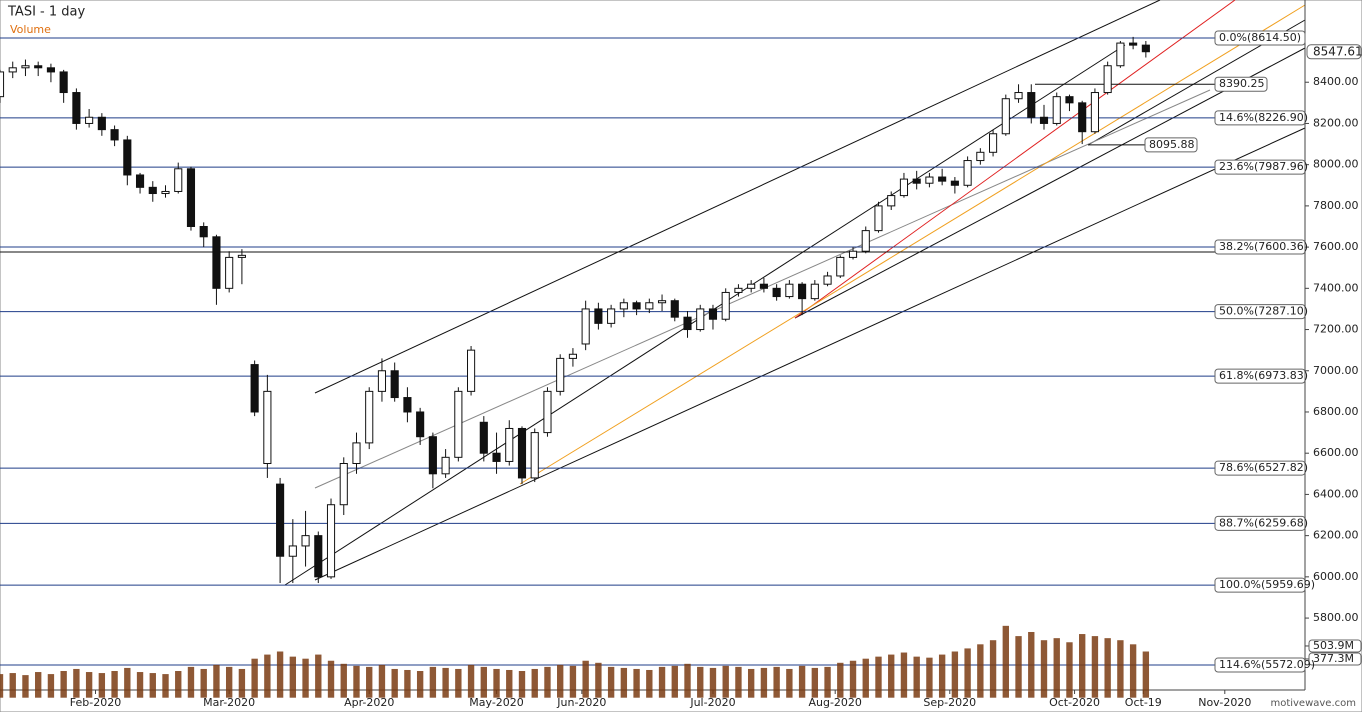 This screenshot has height=716, width=1362. I want to click on y-tick-label: 5800.00, so click(1336, 617).